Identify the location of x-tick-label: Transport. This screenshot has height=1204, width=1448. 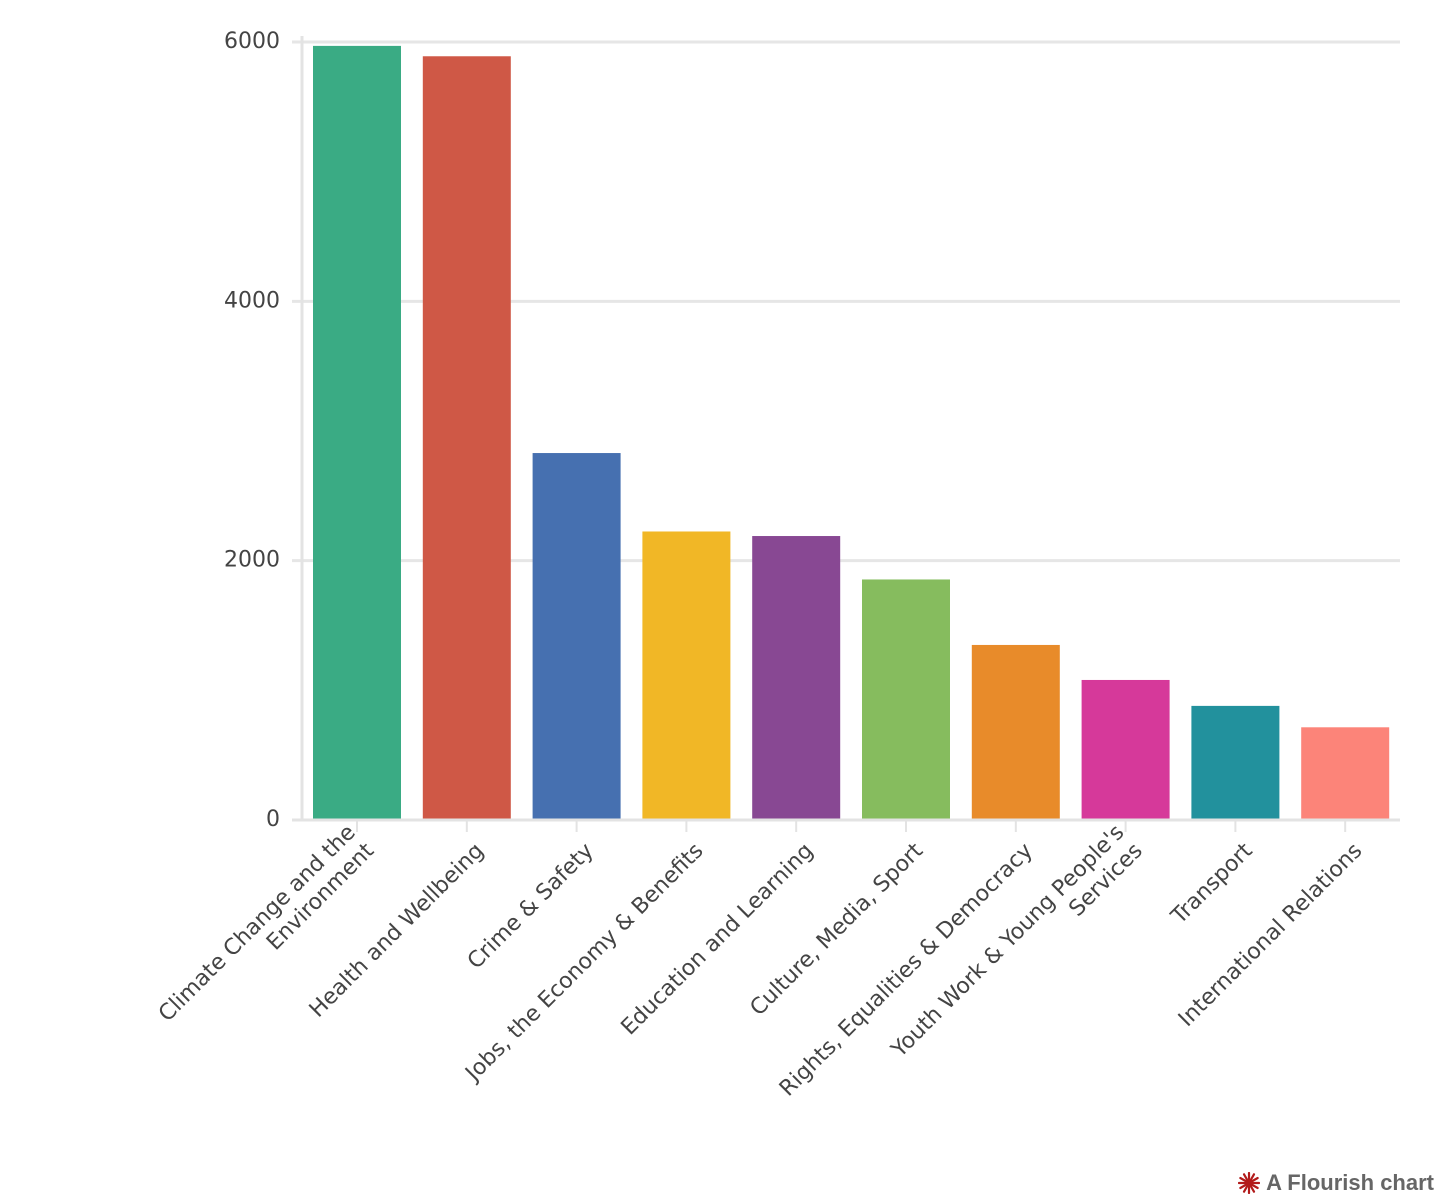
(1212, 884).